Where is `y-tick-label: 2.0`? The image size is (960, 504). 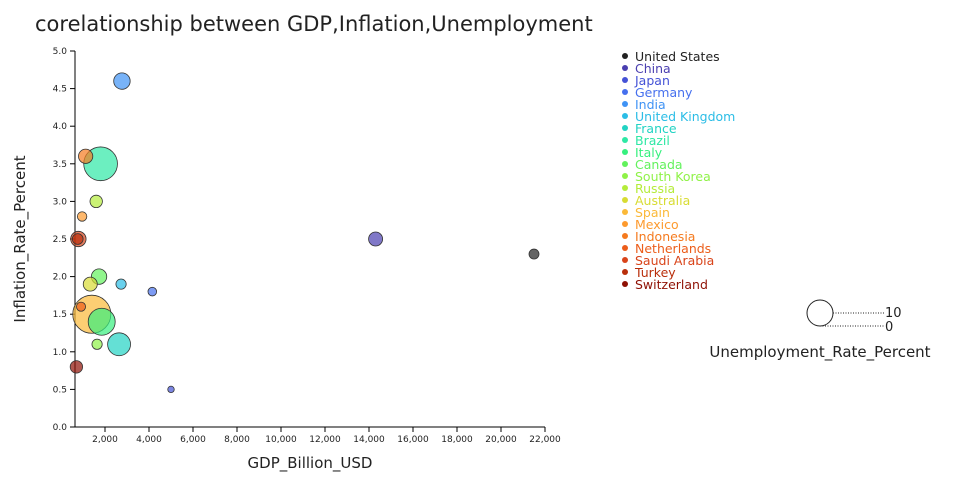 y-tick-label: 2.0 is located at coordinates (60, 278).